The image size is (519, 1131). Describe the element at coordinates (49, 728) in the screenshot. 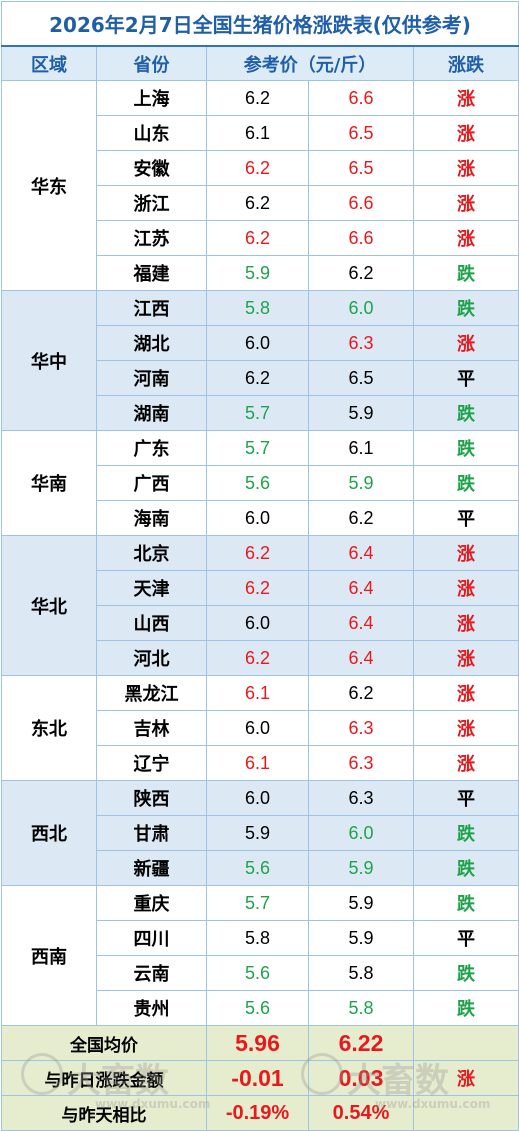

I see `region-cell: 东北` at that location.